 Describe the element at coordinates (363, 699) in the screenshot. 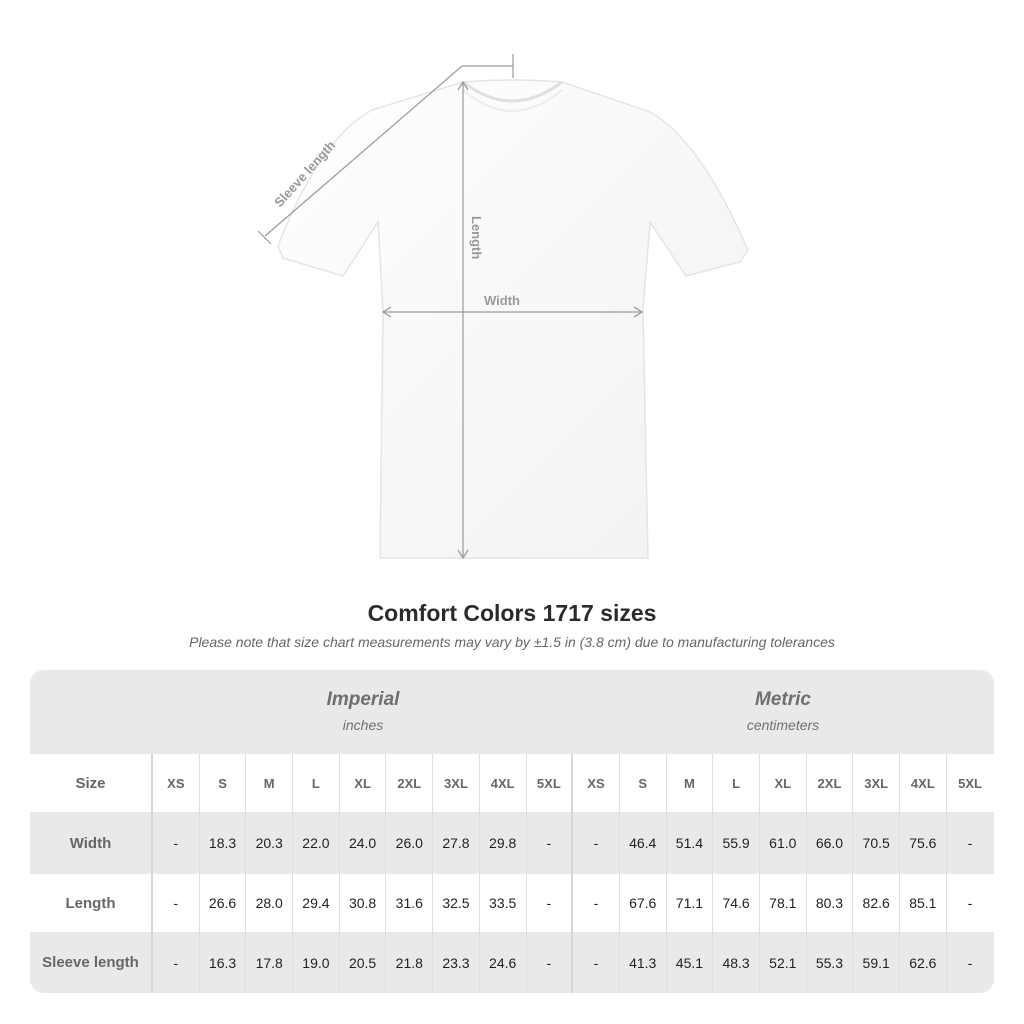

I see `imperial-title: Imperial` at that location.